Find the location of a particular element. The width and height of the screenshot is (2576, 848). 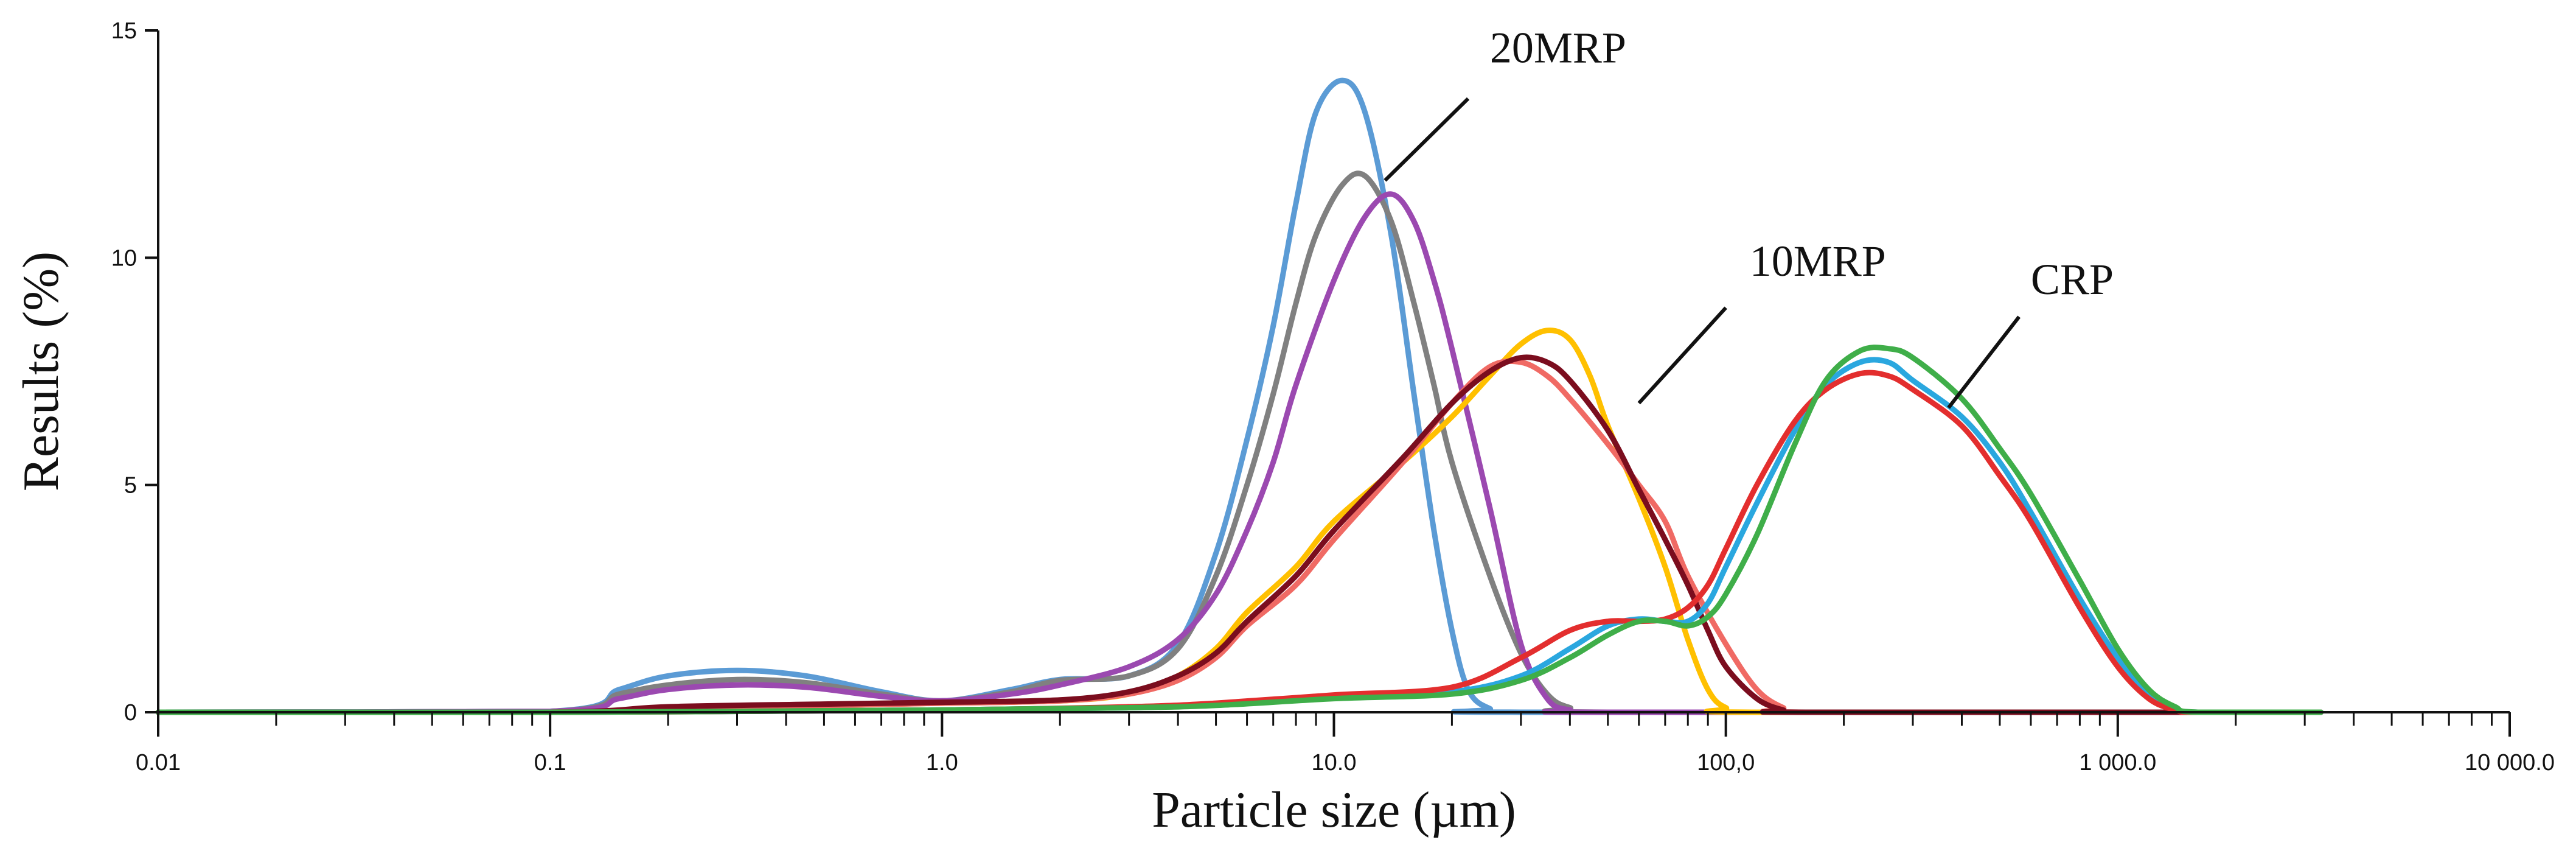

annotation-label-10mrp: 10MRP is located at coordinates (1818, 261).